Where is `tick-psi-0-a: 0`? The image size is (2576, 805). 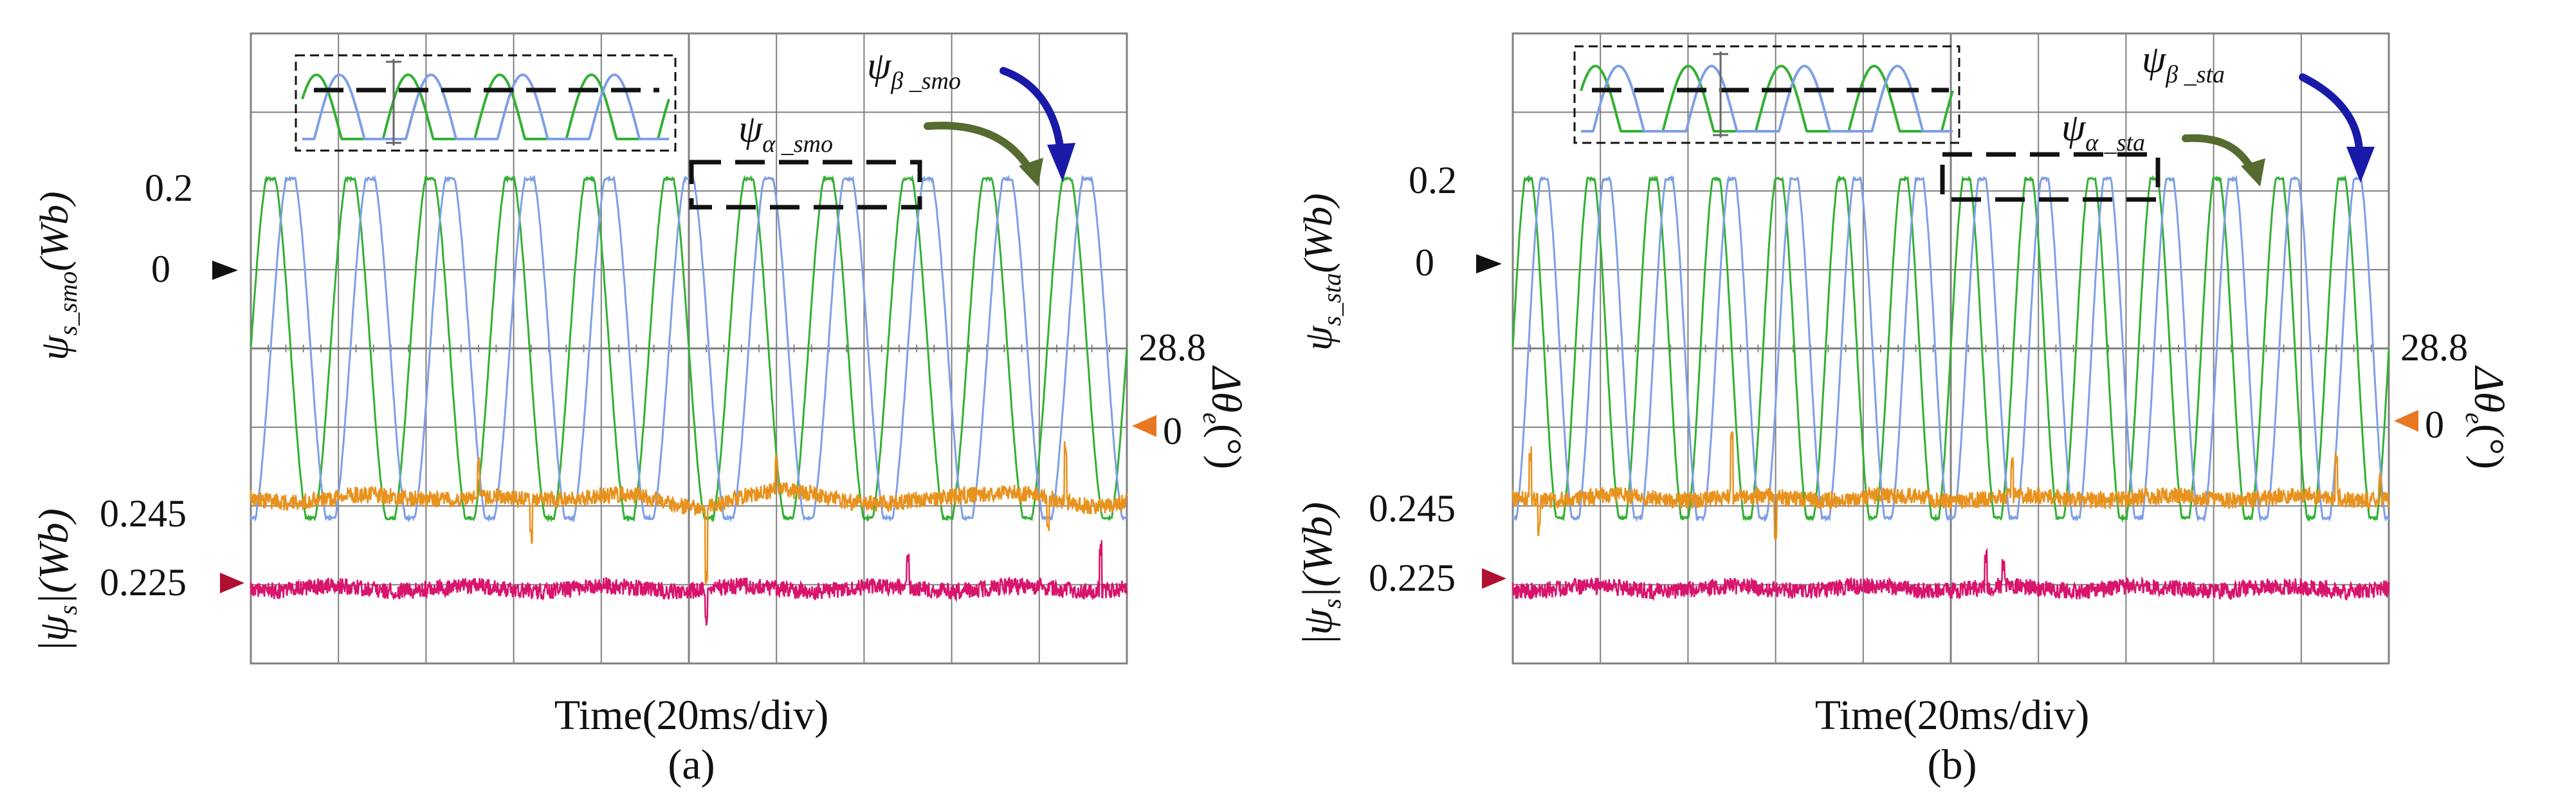 tick-psi-0-a: 0 is located at coordinates (160, 269).